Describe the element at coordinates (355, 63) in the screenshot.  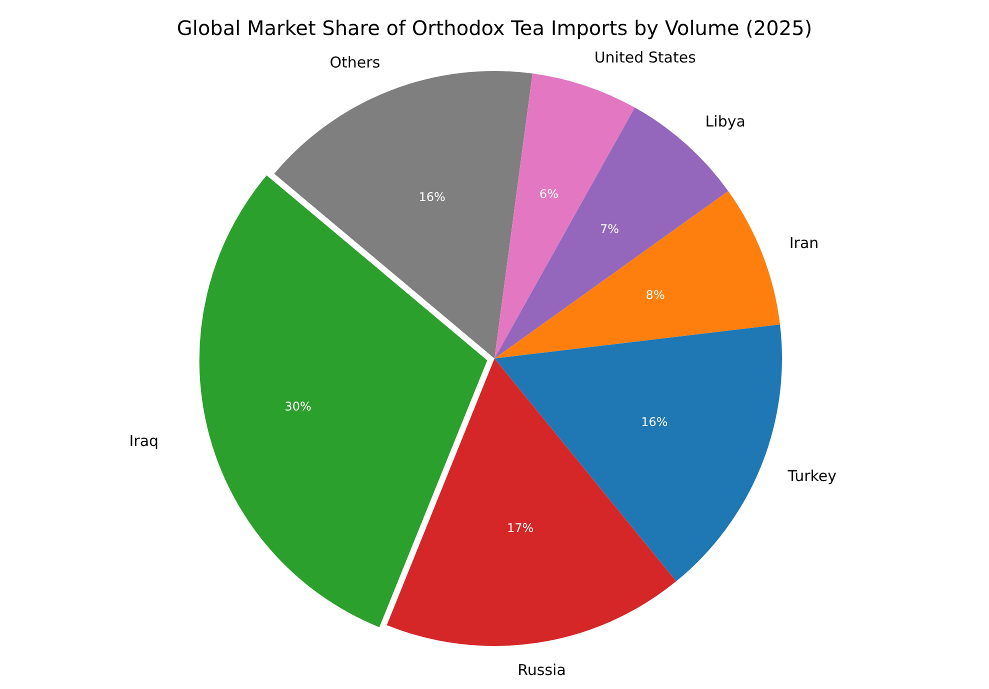
I see `slice-label: Others` at that location.